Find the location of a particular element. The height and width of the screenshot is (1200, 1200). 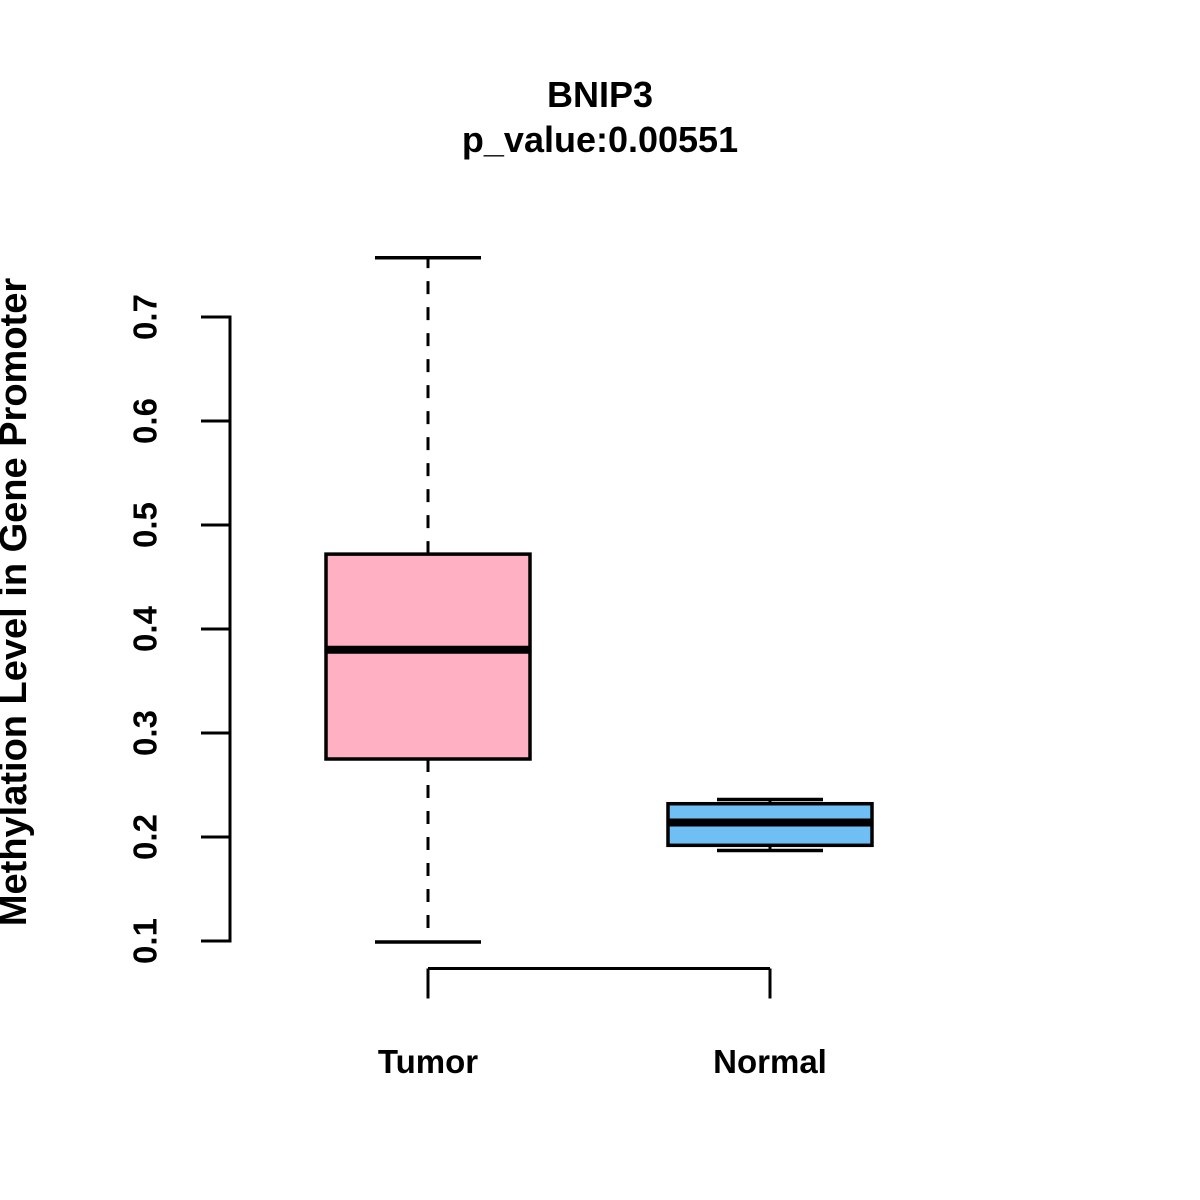

tumor-box-group is located at coordinates (428, 599).